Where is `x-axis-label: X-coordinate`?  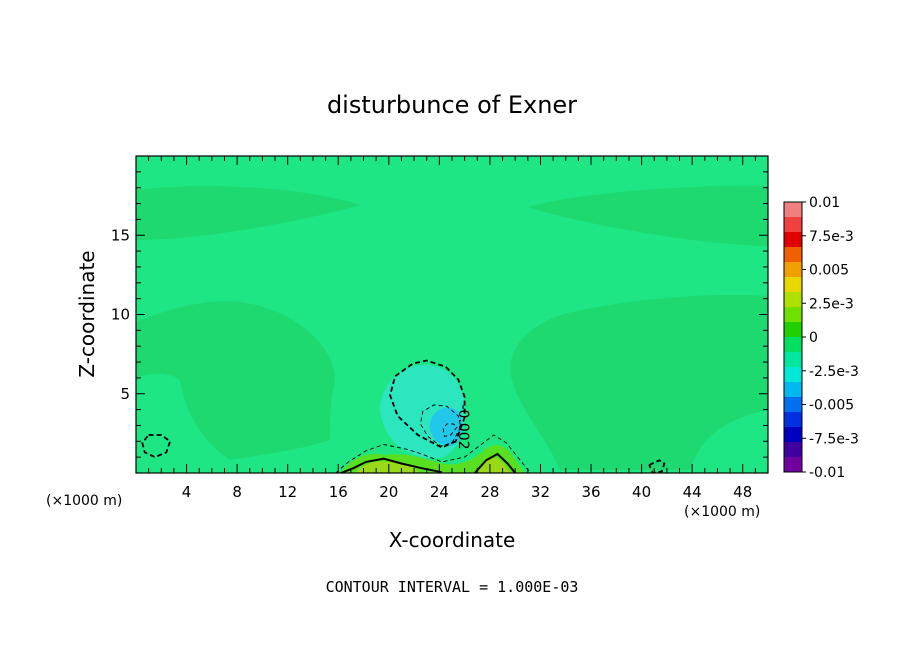
x-axis-label: X-coordinate is located at coordinates (452, 540).